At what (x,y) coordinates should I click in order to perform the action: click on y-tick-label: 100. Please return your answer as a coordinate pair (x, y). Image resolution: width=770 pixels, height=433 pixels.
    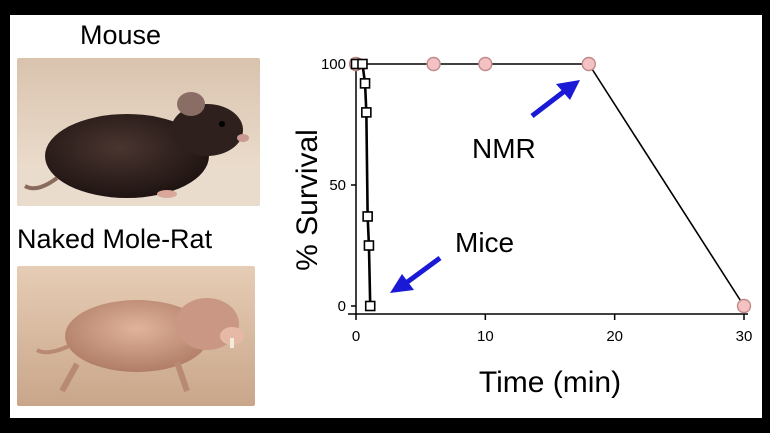
    Looking at the image, I should click on (333, 64).